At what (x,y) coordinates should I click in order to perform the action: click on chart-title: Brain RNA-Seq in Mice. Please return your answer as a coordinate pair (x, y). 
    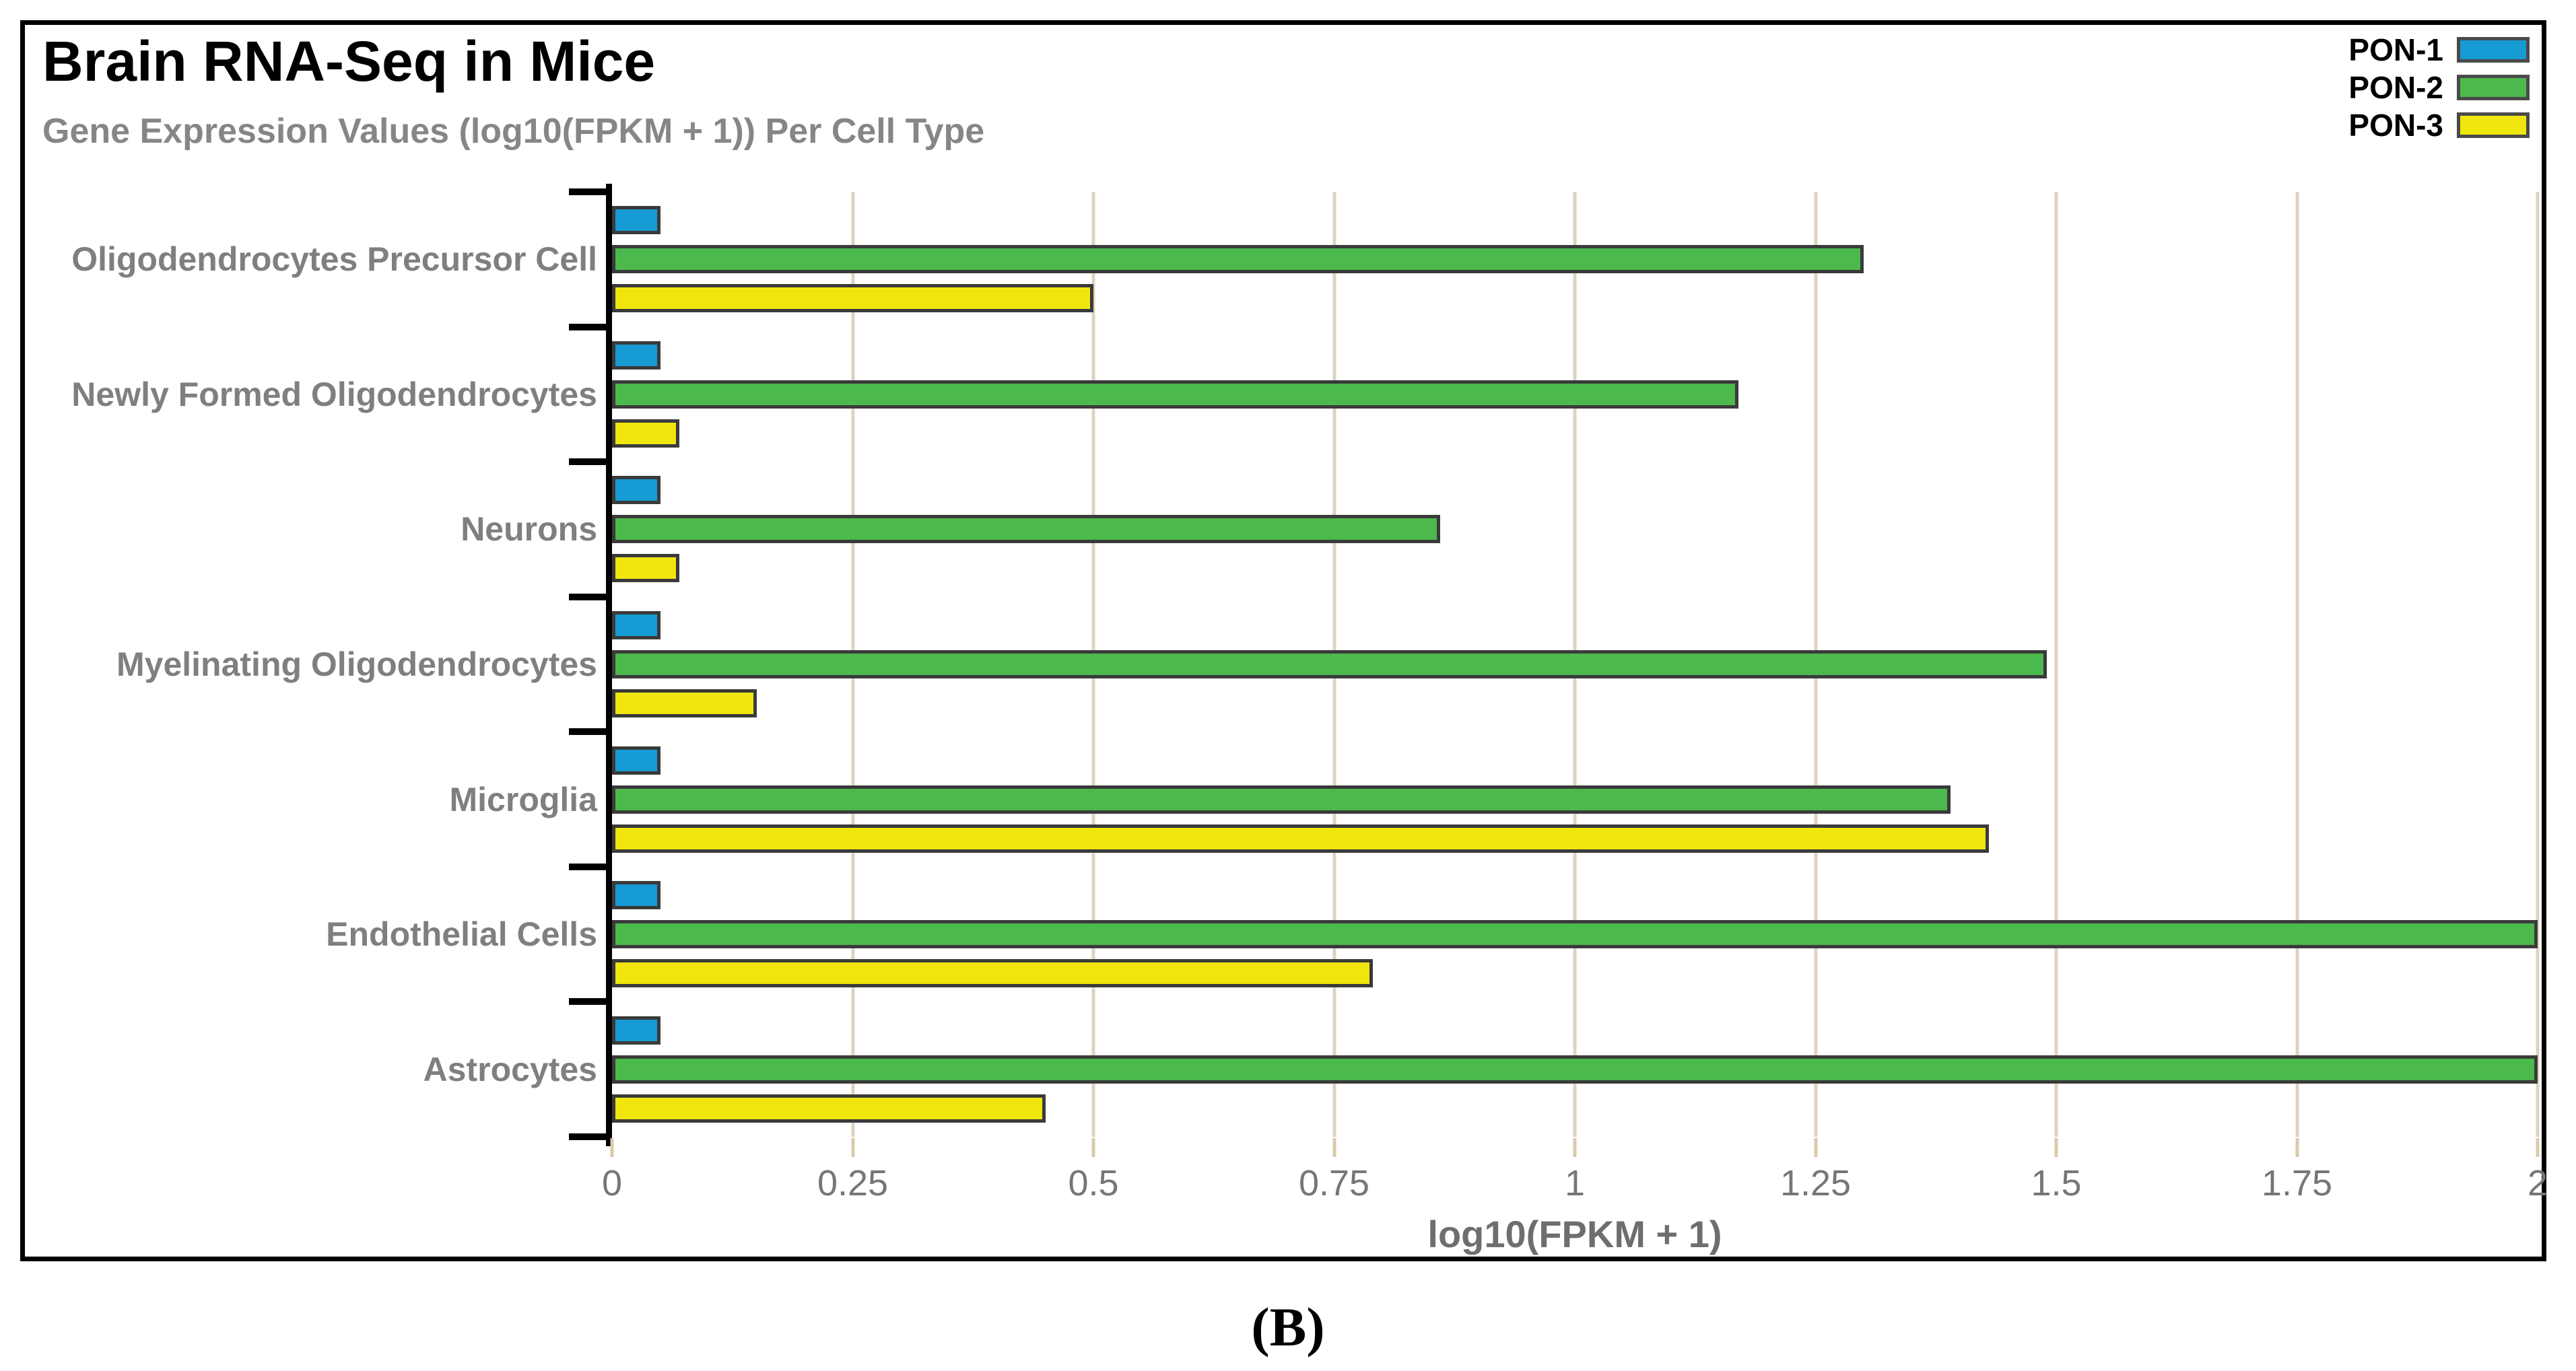
    Looking at the image, I should click on (349, 62).